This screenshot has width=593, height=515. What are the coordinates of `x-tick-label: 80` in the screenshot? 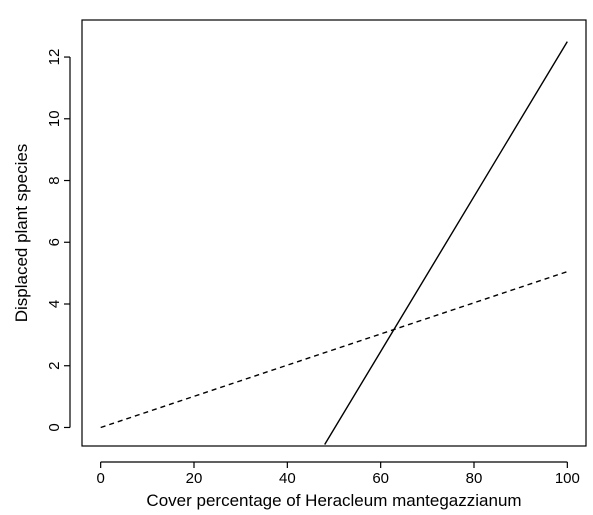 It's located at (474, 478).